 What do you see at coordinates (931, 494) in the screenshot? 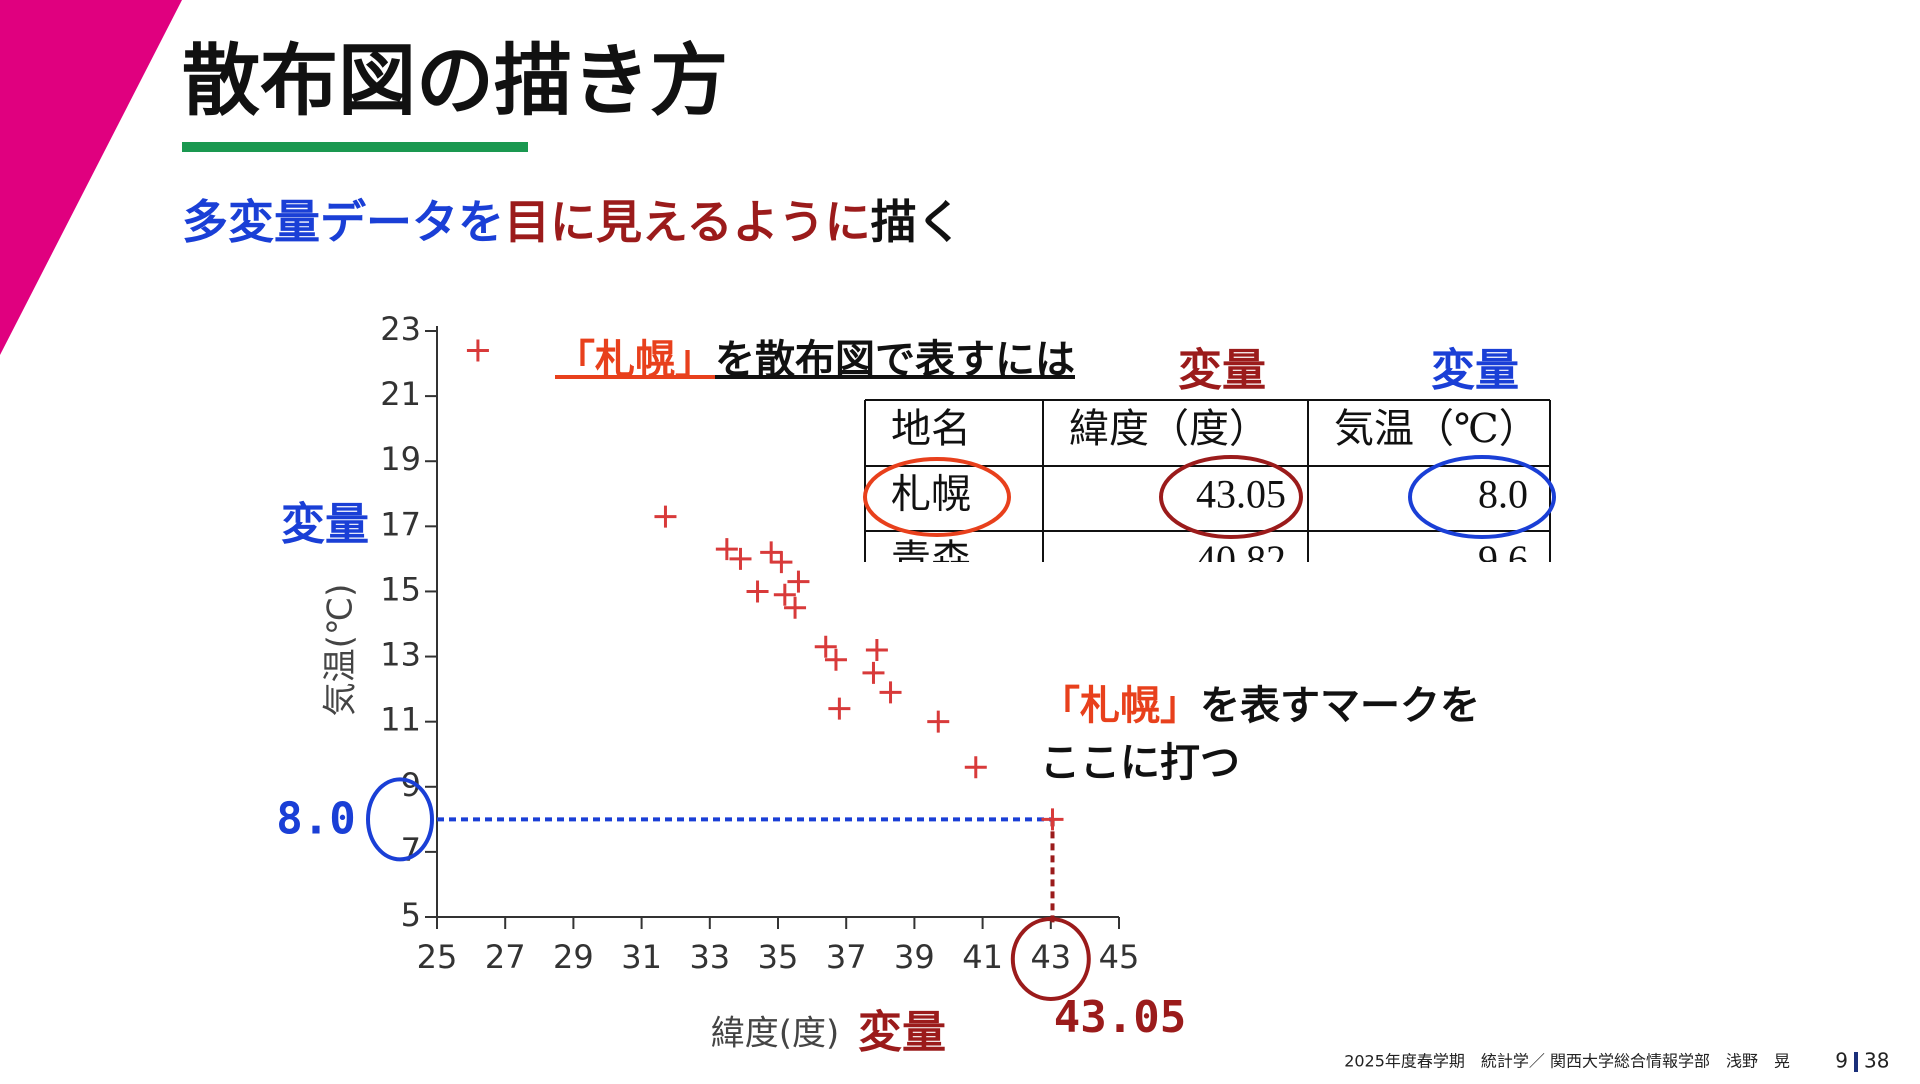
I see `table-cell: 札幌` at bounding box center [931, 494].